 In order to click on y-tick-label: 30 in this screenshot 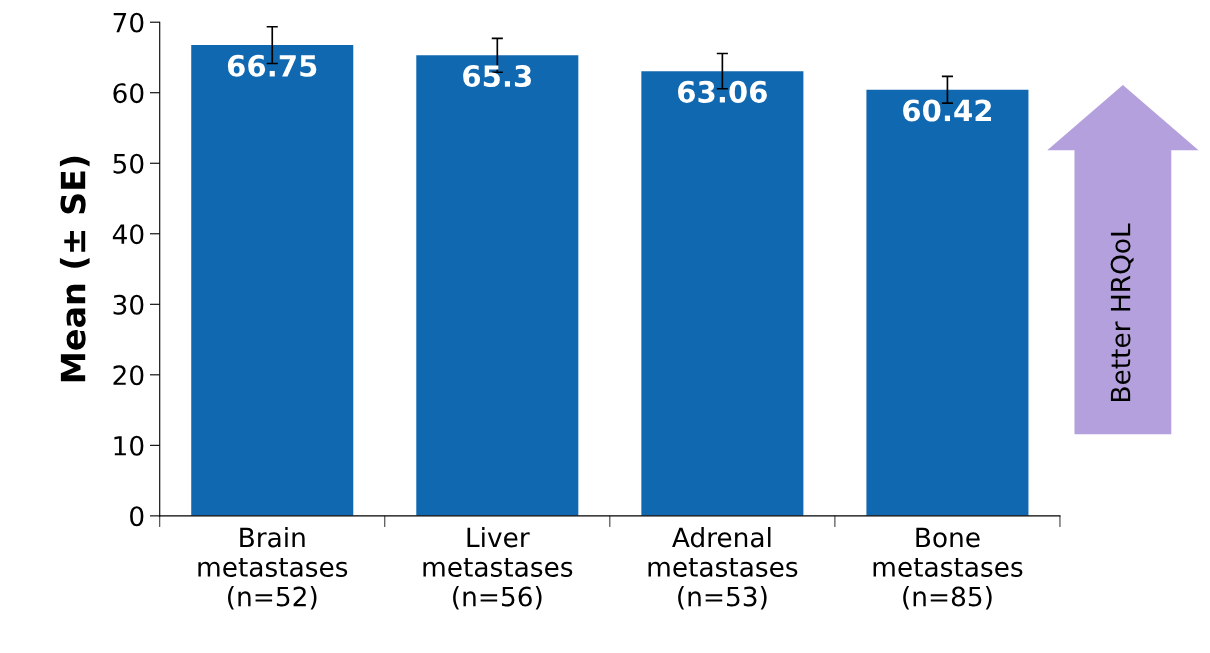, I will do `click(128, 304)`.